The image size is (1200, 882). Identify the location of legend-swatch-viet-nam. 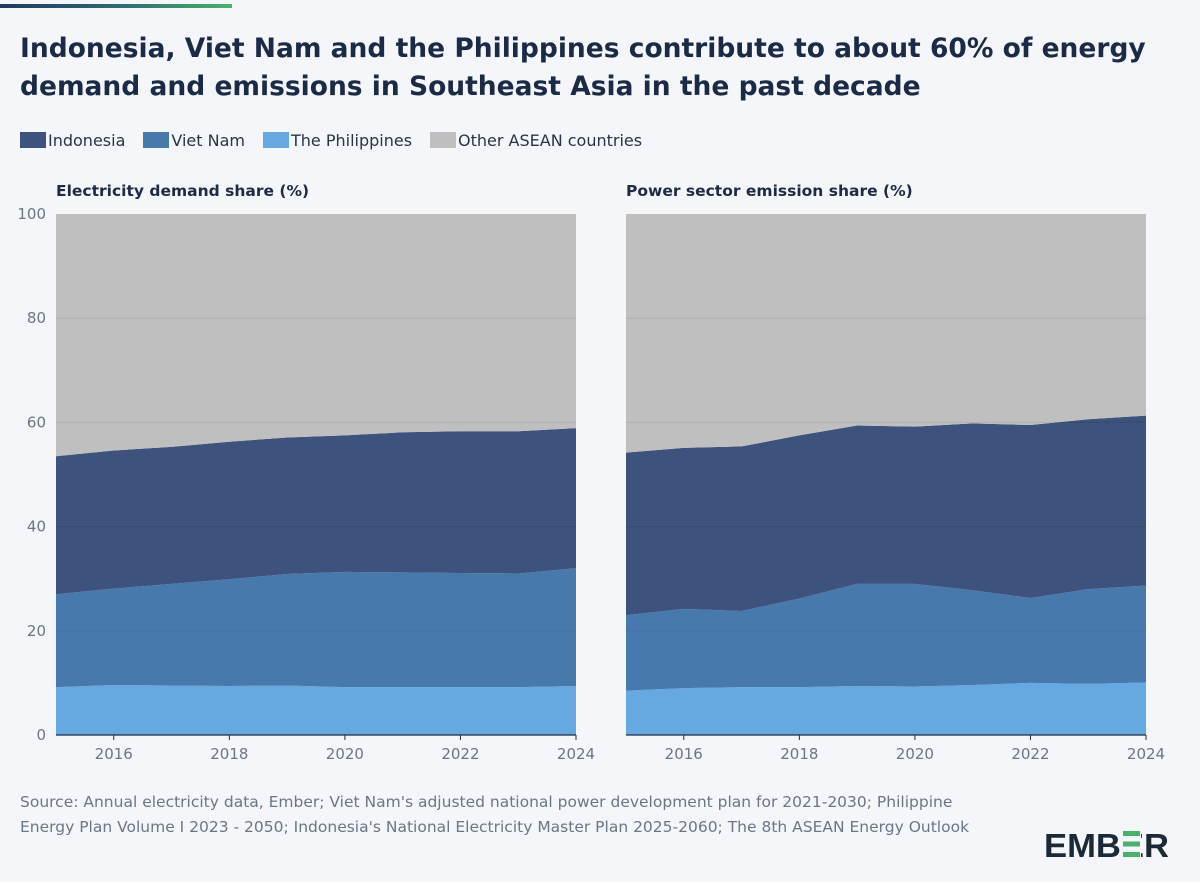
(156, 140).